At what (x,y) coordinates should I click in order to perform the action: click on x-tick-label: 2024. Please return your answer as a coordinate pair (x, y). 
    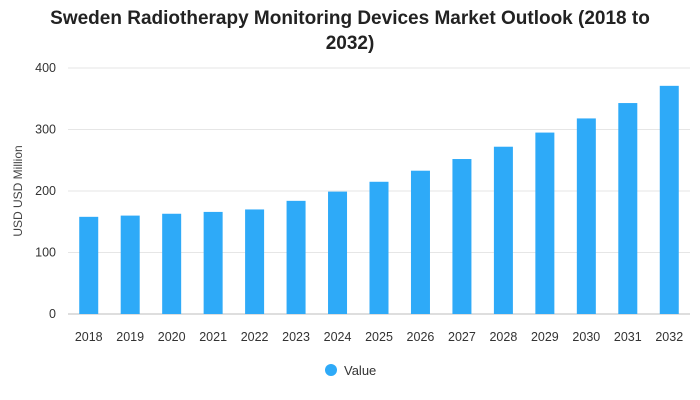
    Looking at the image, I should click on (338, 337).